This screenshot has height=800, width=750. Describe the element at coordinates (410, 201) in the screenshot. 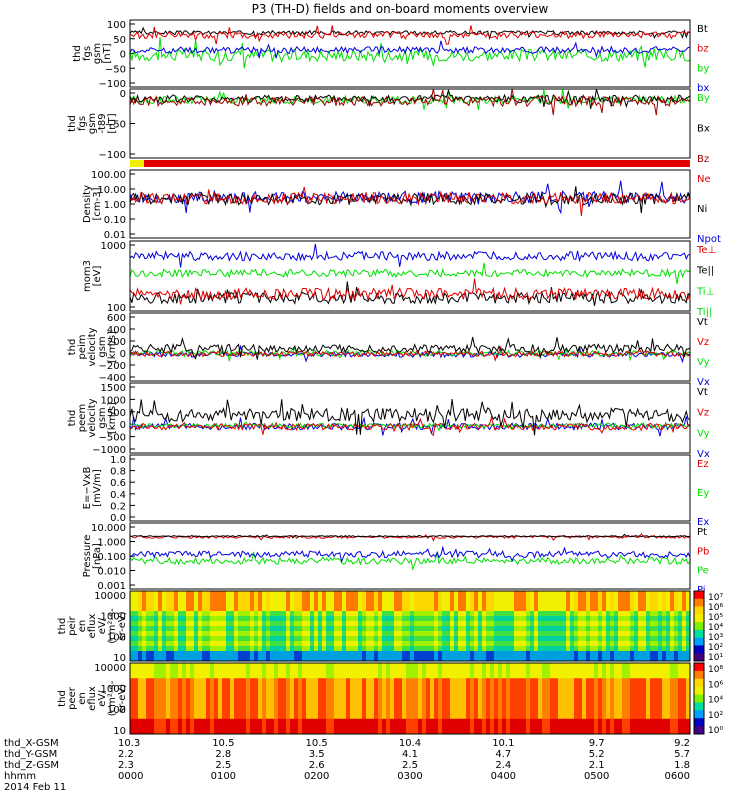

I see `p3-series-ne` at that location.